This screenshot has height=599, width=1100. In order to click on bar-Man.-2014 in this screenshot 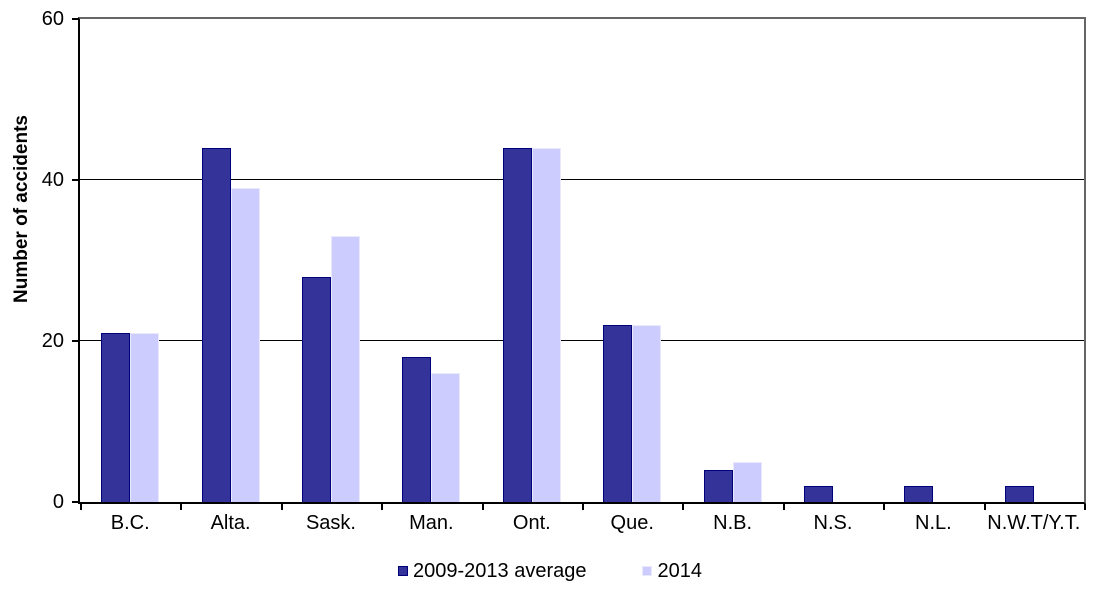, I will do `click(446, 437)`.